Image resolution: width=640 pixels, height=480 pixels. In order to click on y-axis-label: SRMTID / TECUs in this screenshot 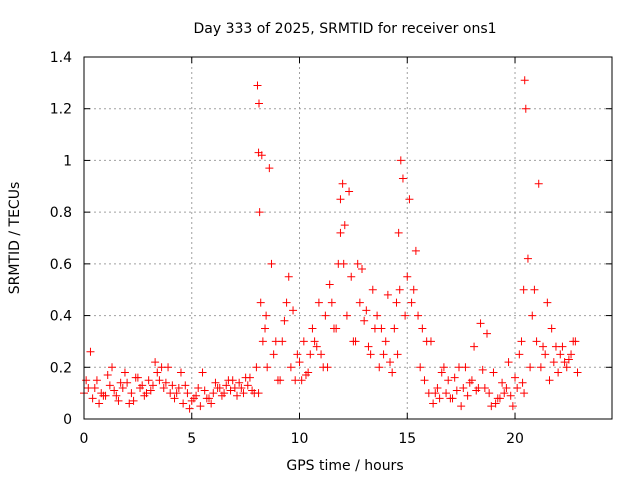, I will do `click(15, 238)`.